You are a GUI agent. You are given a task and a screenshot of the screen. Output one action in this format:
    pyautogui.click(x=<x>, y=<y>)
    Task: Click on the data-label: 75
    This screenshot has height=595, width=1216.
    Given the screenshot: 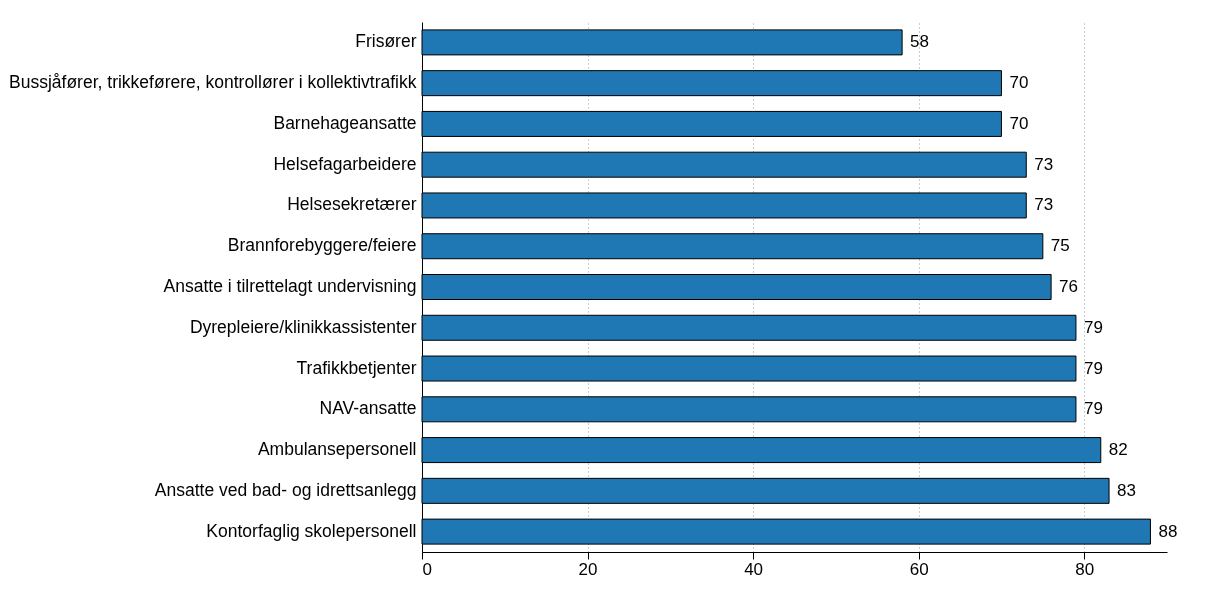 What is the action you would take?
    pyautogui.click(x=1060, y=246)
    